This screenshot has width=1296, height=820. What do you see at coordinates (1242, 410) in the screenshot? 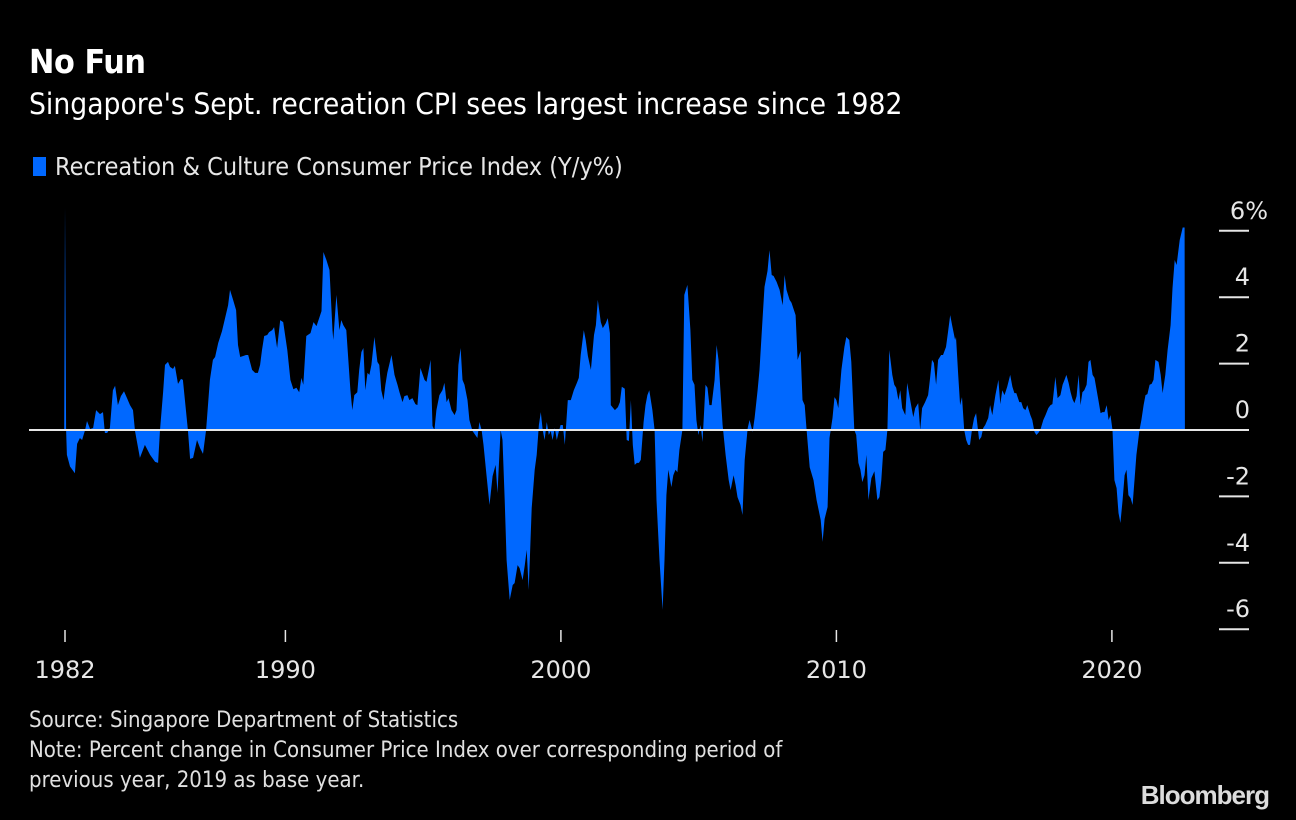
I see `y-tick-label: 0` at bounding box center [1242, 410].